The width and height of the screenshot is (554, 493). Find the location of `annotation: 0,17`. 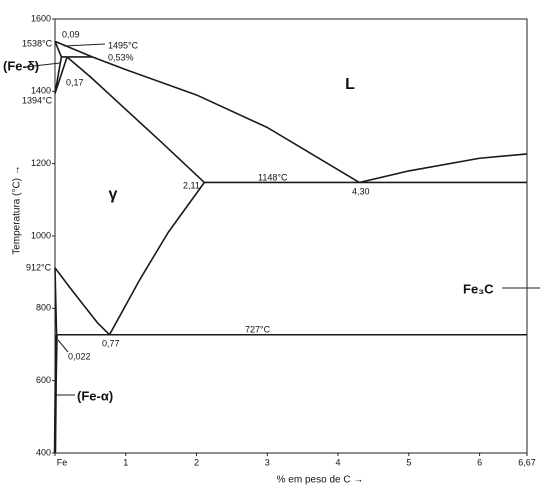

annotation: 0,17 is located at coordinates (75, 82).